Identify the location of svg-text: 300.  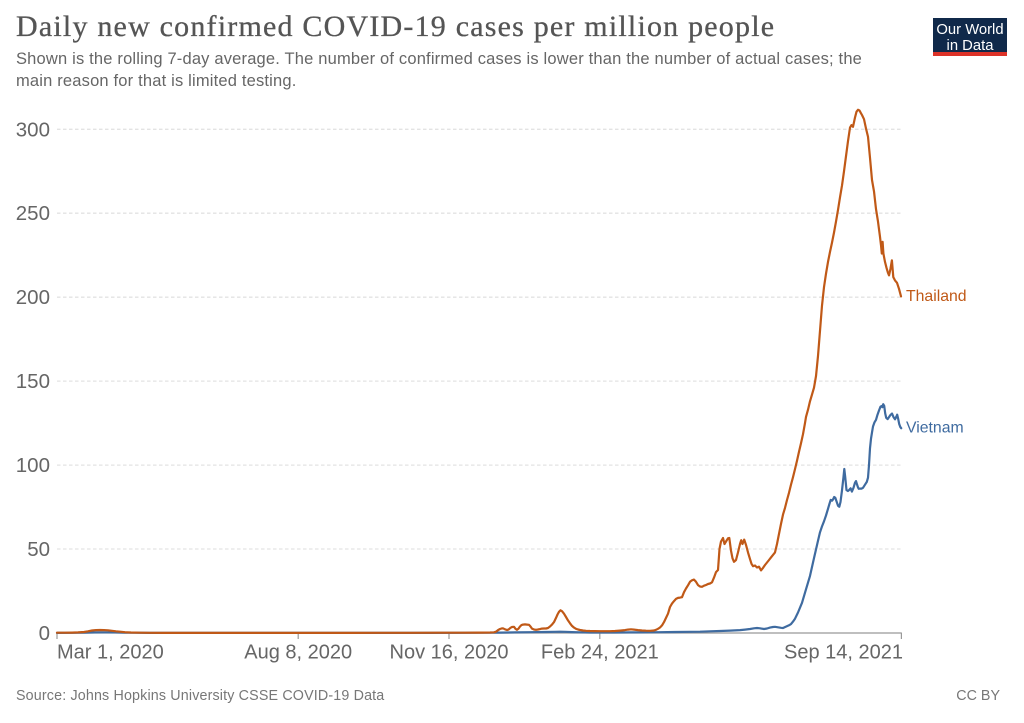
(33, 129).